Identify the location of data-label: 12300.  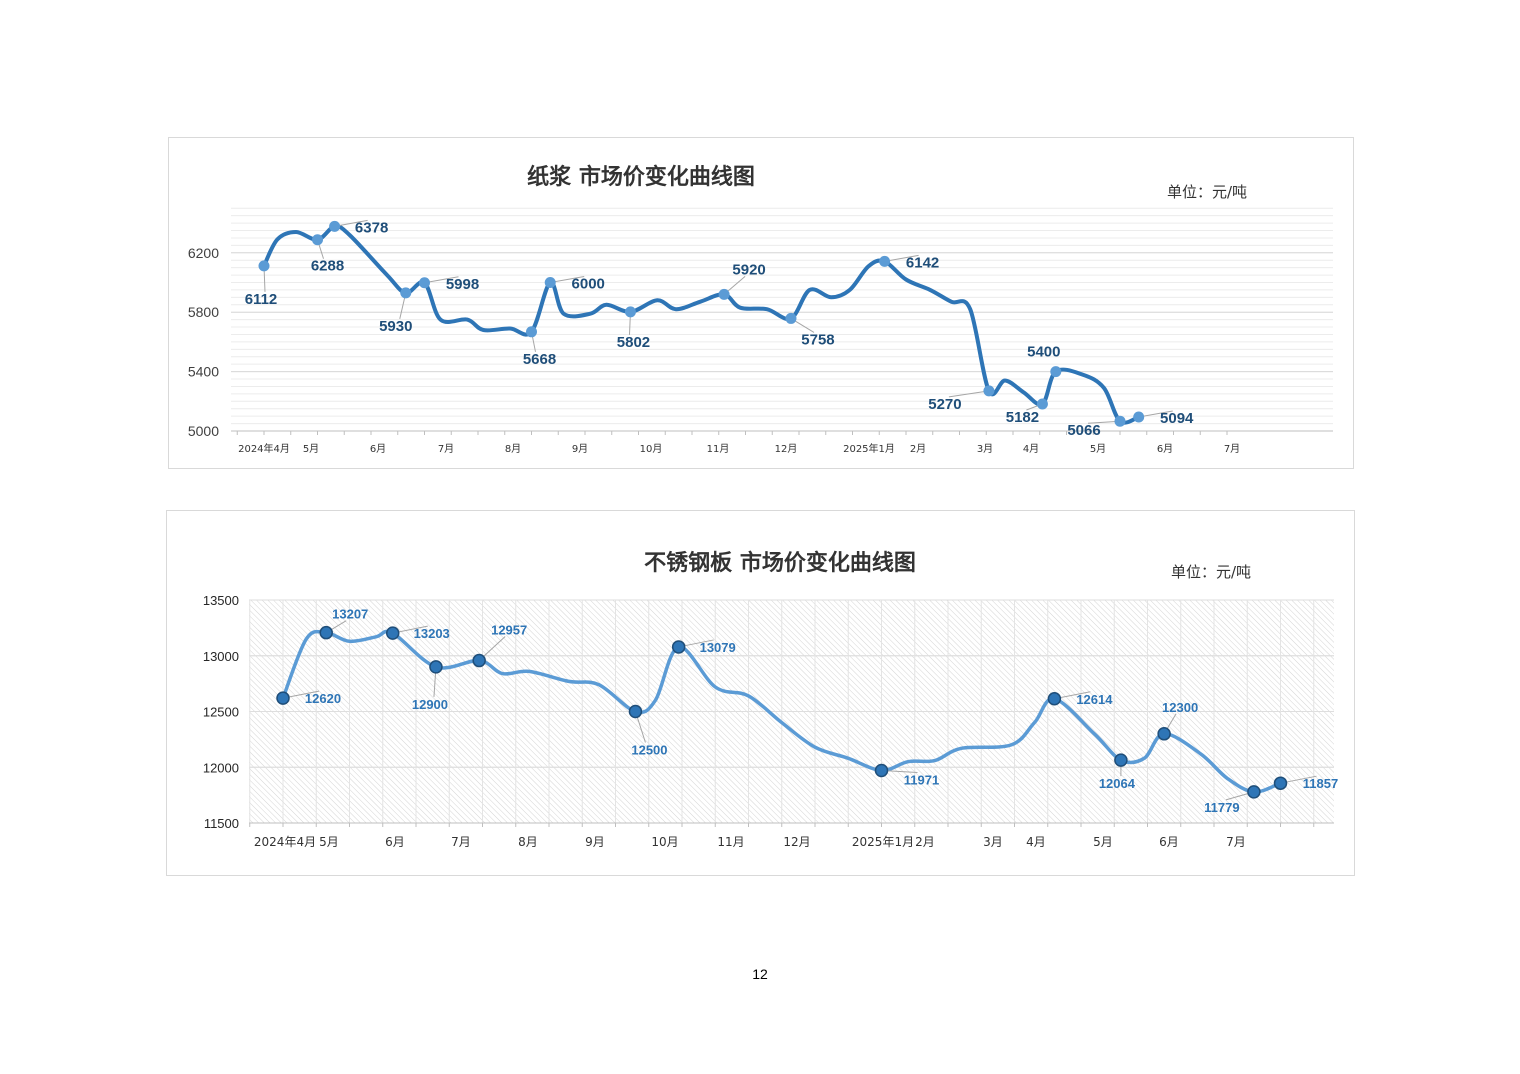
(1180, 707).